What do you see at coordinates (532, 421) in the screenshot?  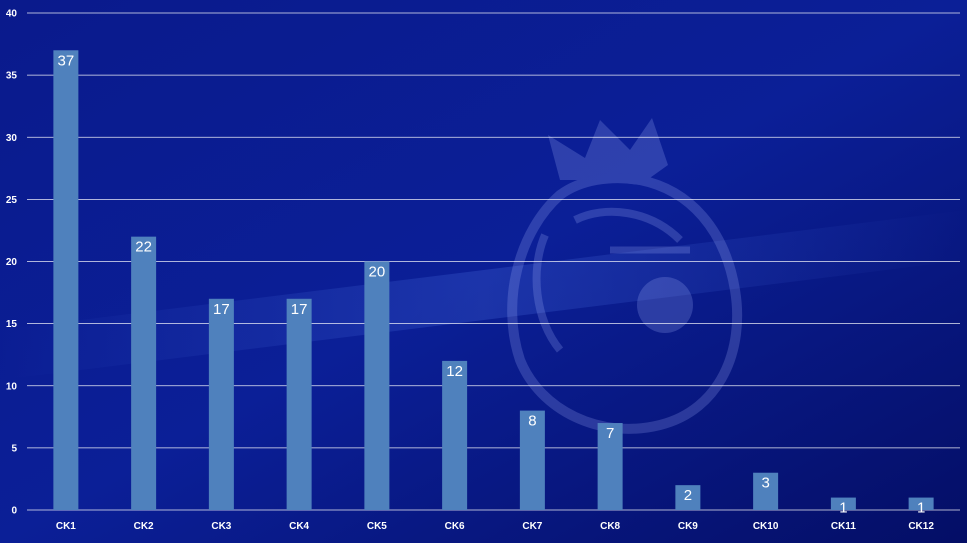 I see `data-label-ck7: 8` at bounding box center [532, 421].